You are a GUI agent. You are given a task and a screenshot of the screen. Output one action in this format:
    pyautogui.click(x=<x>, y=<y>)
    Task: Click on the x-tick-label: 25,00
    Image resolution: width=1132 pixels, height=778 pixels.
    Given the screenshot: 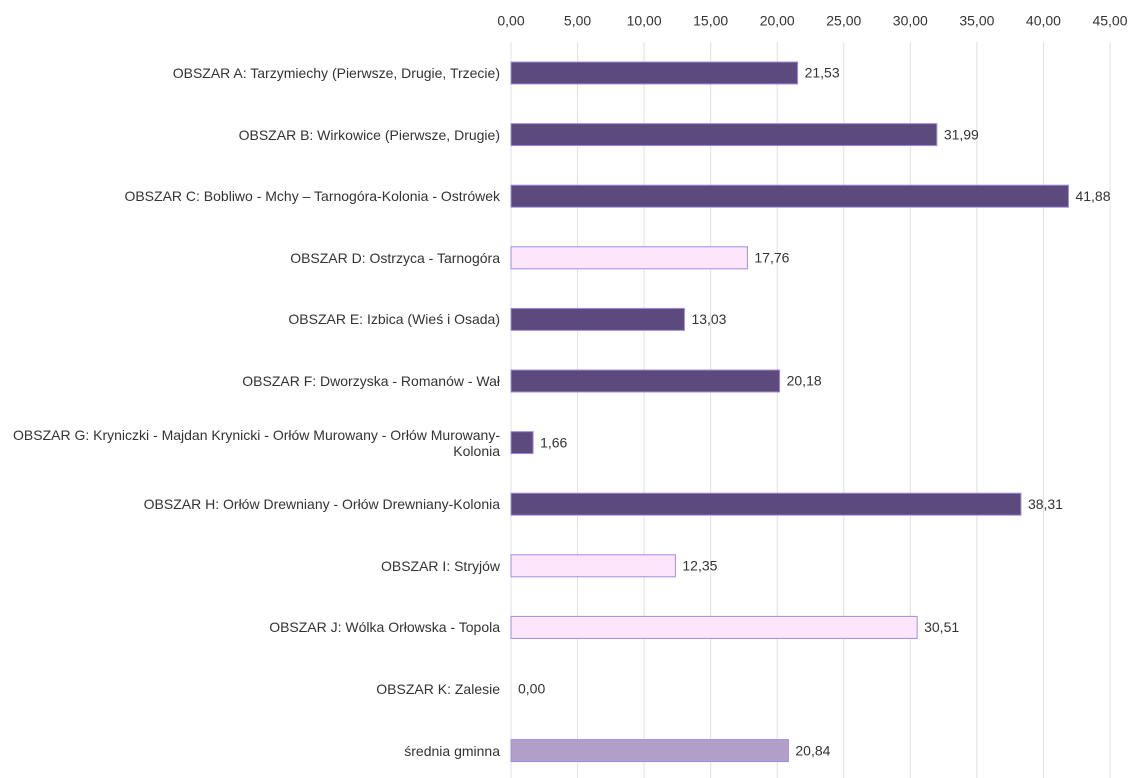 What is the action you would take?
    pyautogui.click(x=843, y=21)
    